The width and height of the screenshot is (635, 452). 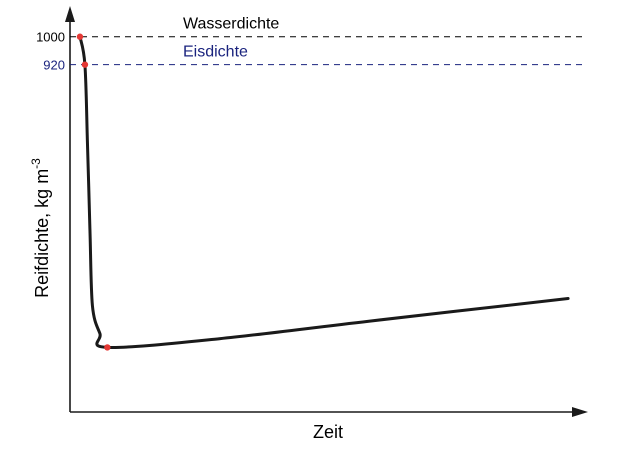 I want to click on y-tick-label-1: 920, so click(x=54, y=65).